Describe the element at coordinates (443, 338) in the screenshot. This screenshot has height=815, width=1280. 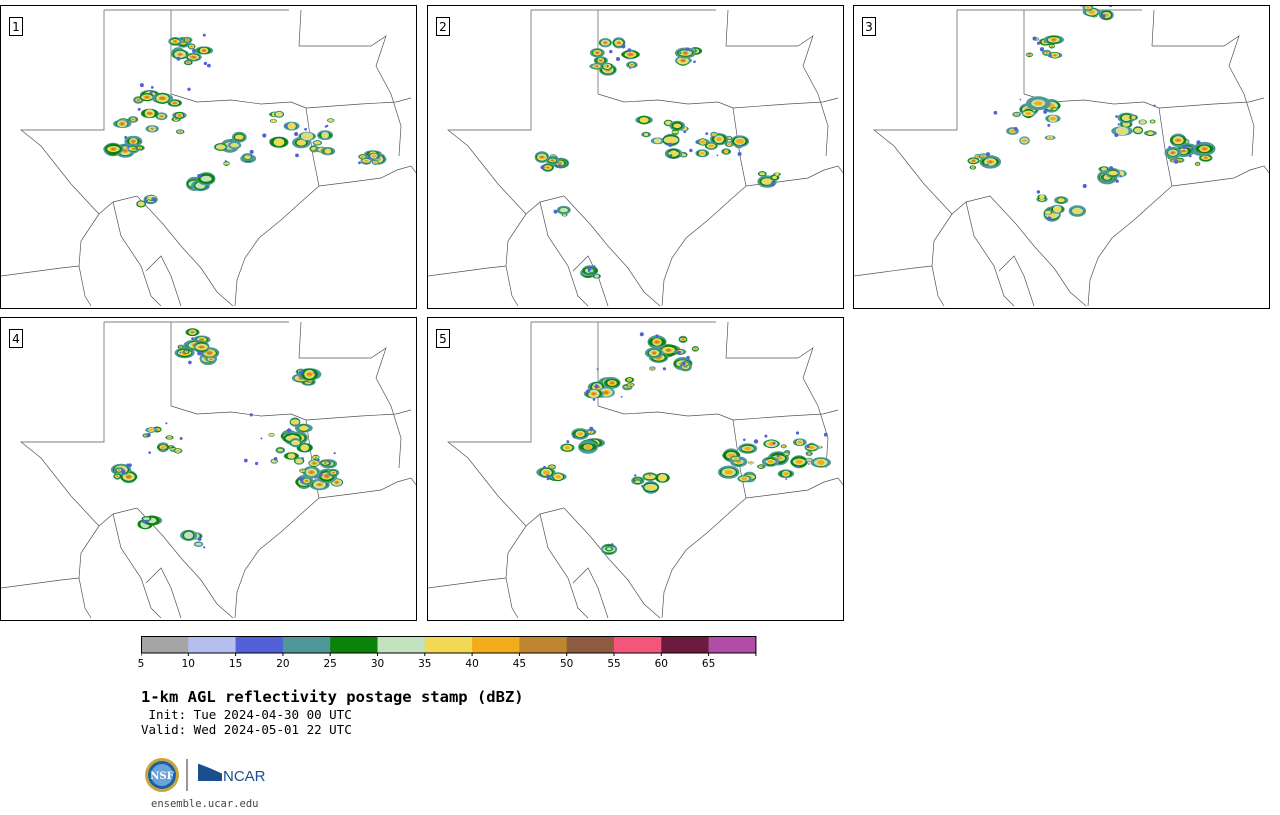
I see `panel-label: 5` at that location.